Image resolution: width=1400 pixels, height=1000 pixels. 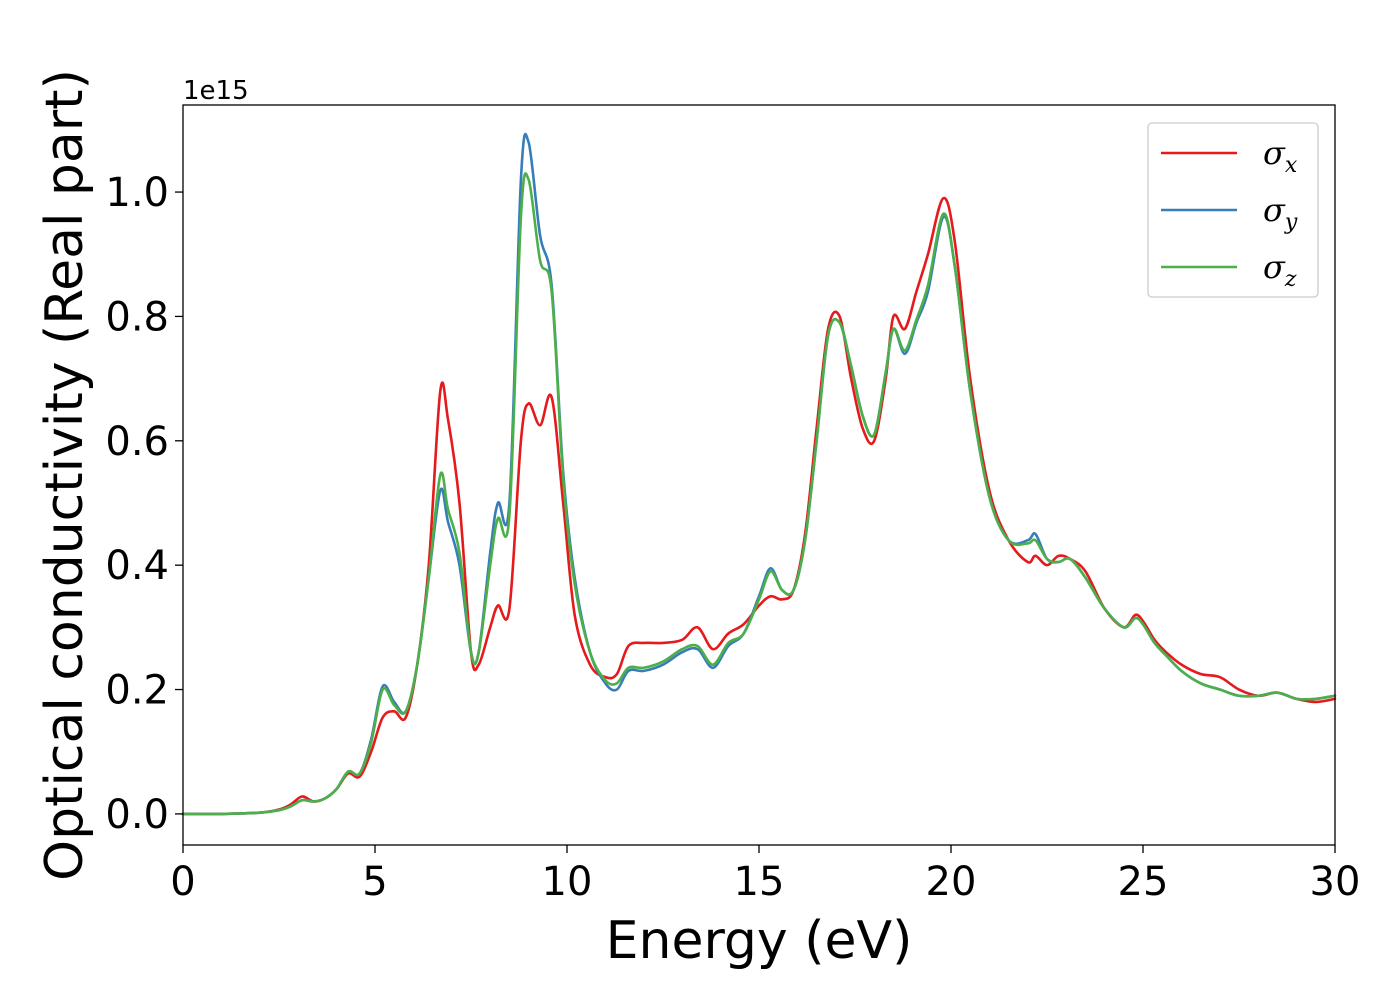 What do you see at coordinates (374, 882) in the screenshot?
I see `x-tick-label: 5` at bounding box center [374, 882].